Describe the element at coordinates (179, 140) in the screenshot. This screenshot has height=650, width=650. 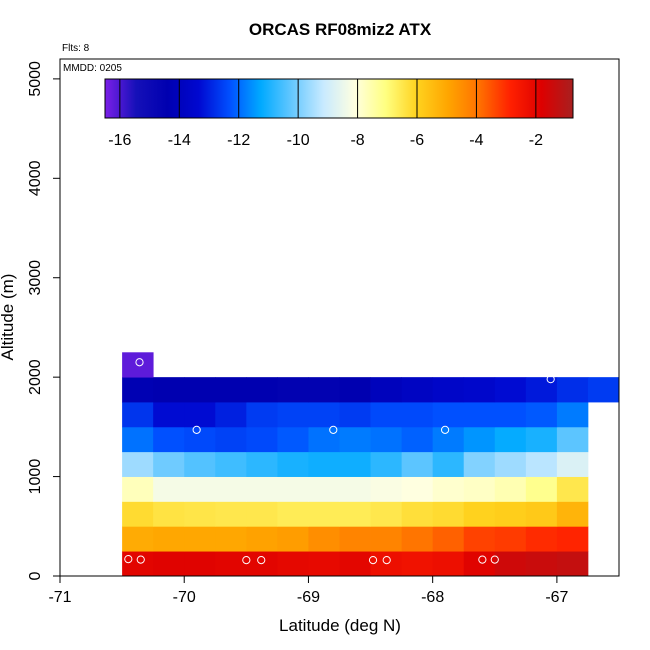
I see `colorbar-tick-label: -14` at that location.